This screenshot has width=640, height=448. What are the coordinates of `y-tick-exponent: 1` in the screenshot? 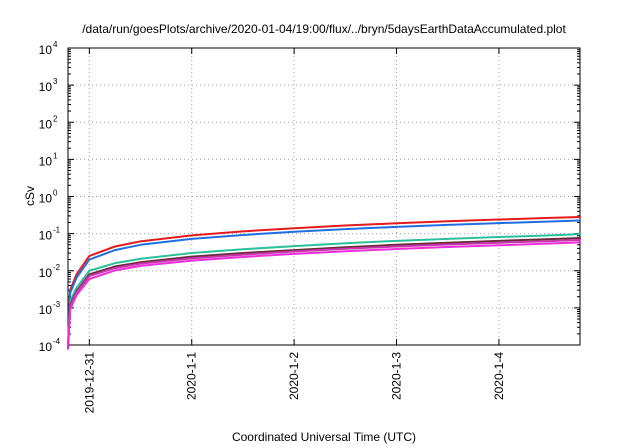 It's located at (55, 155).